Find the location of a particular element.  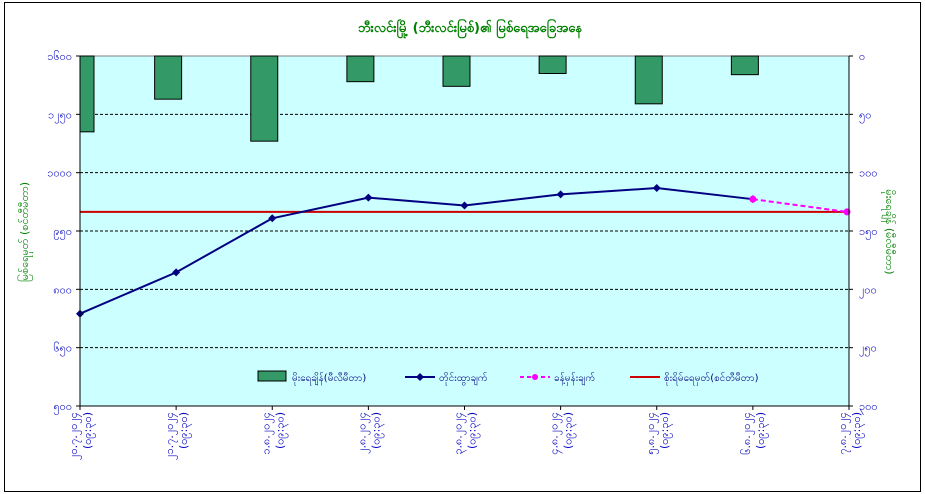

legend-label: မိုးရေချိန်(မီလီမီတာ) is located at coordinates (329, 378).